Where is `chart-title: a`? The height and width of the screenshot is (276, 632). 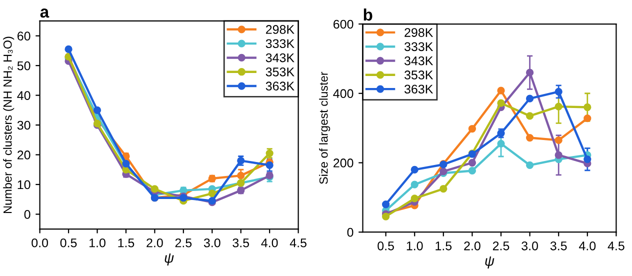
chart-title: a is located at coordinates (45, 13).